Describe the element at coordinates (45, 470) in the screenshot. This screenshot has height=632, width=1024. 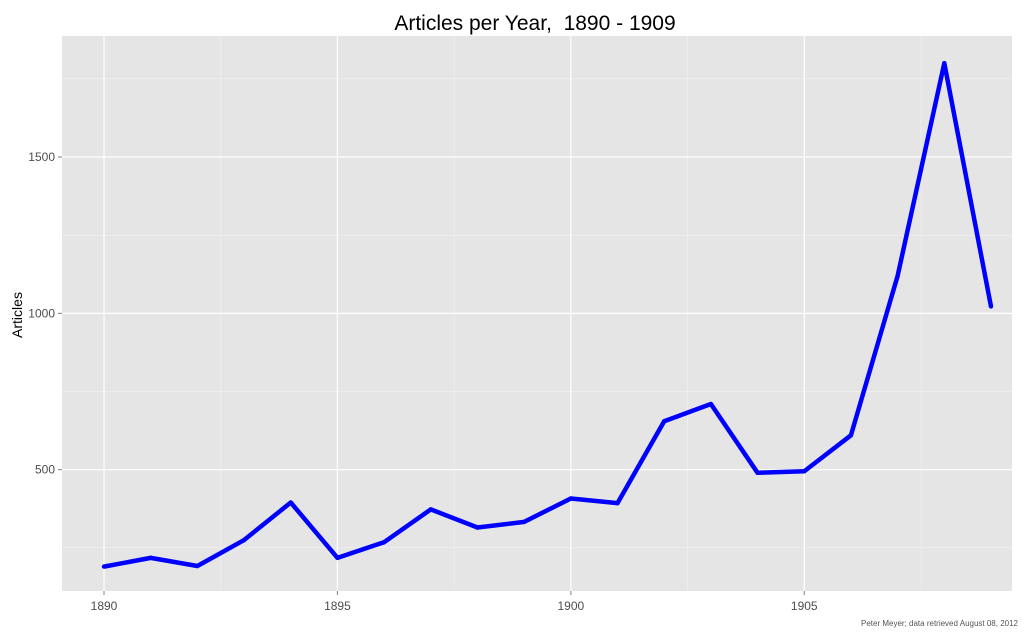
I see `y-tick-label: 500` at that location.